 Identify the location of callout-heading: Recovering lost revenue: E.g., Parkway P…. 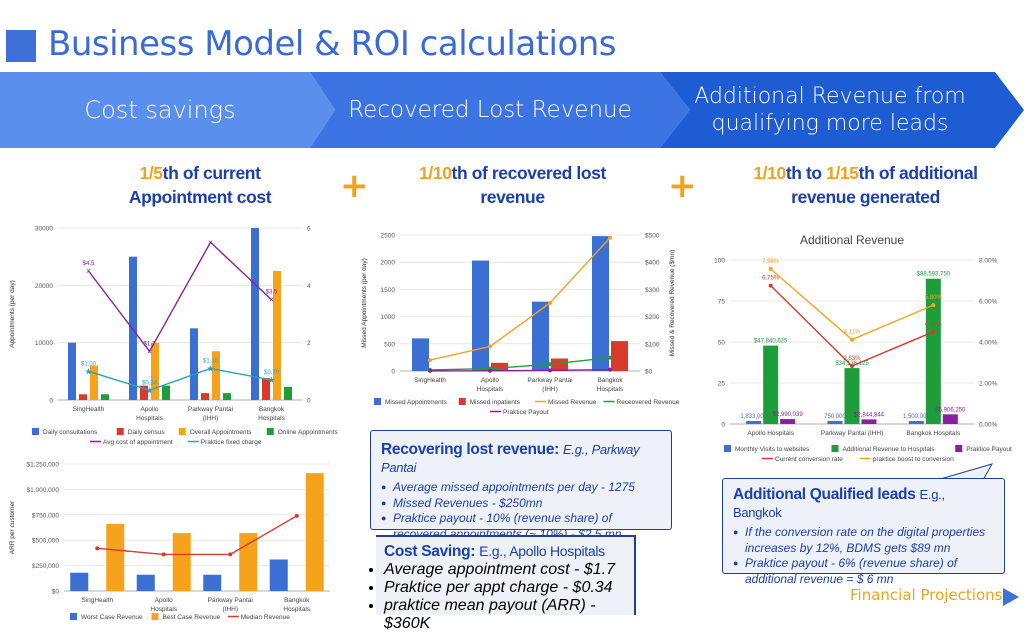
(510, 458).